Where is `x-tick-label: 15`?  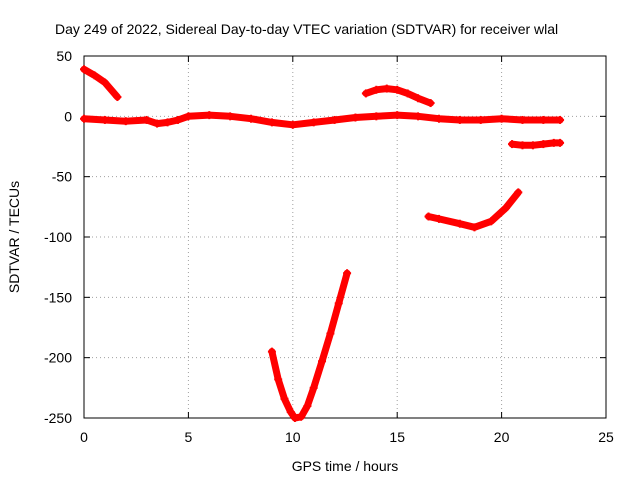 x-tick-label: 15 is located at coordinates (397, 437).